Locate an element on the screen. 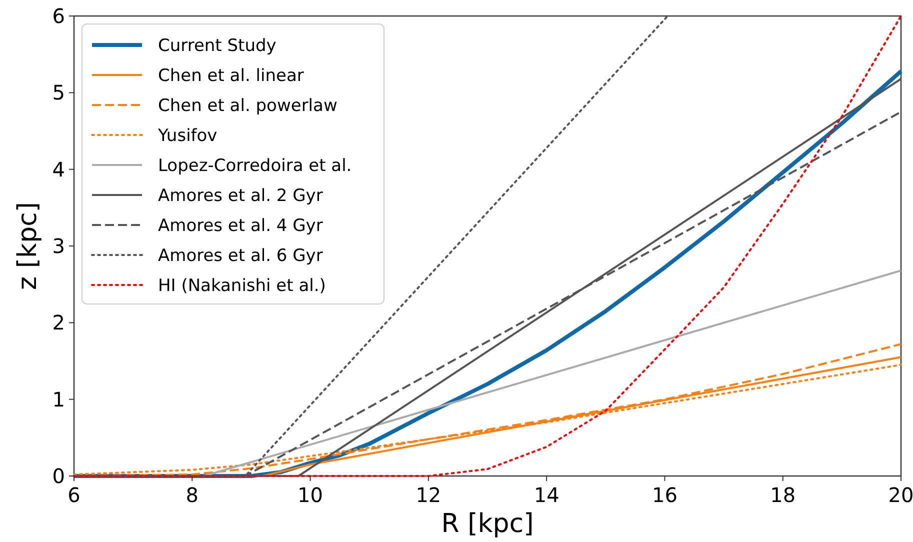  legend-label: Yusifov is located at coordinates (187, 136).